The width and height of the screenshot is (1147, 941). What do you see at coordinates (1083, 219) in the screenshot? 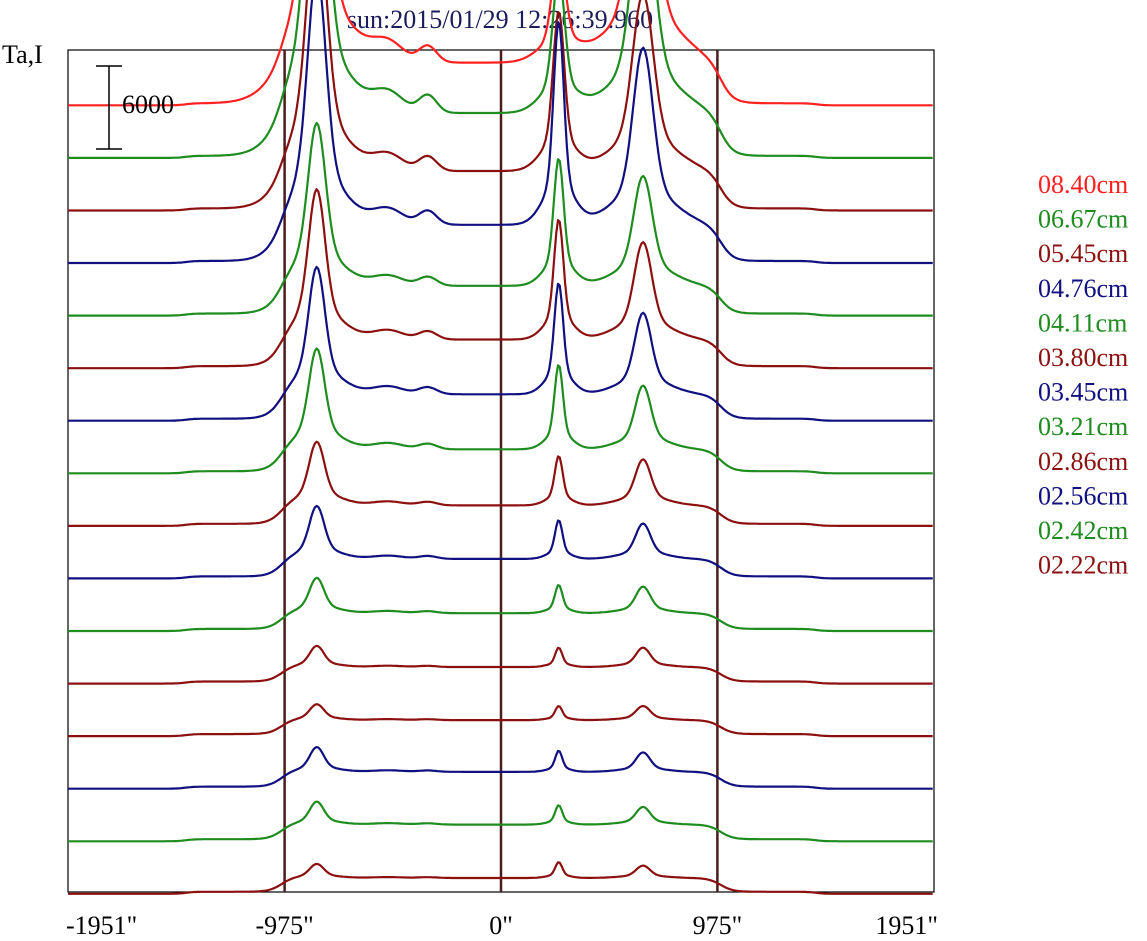
I see `legend-item: 06.67cm` at bounding box center [1083, 219].